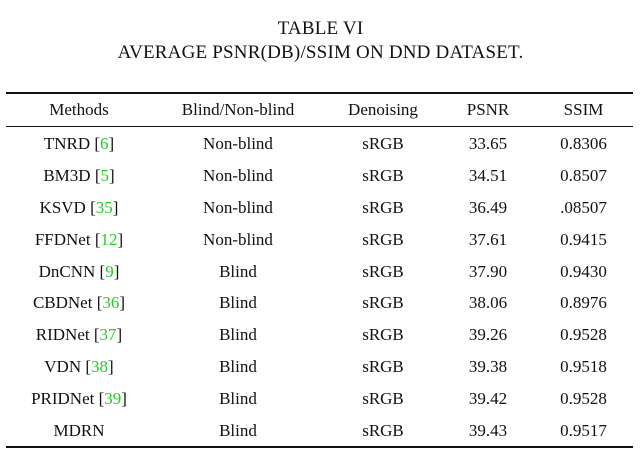 Image resolution: width=641 pixels, height=466 pixels. What do you see at coordinates (111, 303) in the screenshot?
I see `citation-link: 36` at bounding box center [111, 303].